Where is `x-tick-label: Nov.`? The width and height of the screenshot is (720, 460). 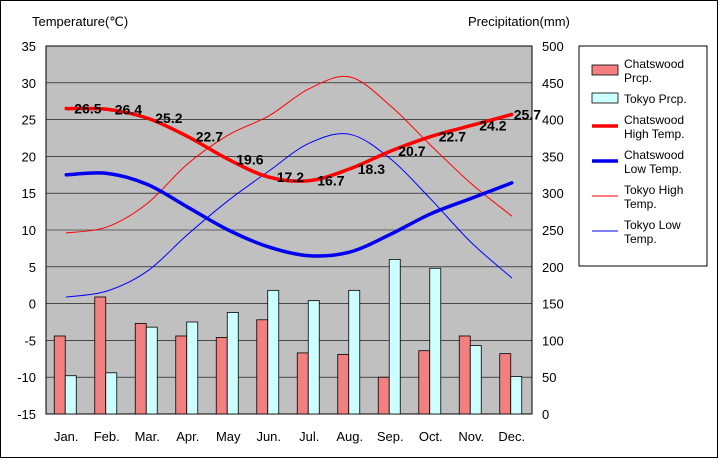
x-tick-label: Nov. is located at coordinates (471, 436).